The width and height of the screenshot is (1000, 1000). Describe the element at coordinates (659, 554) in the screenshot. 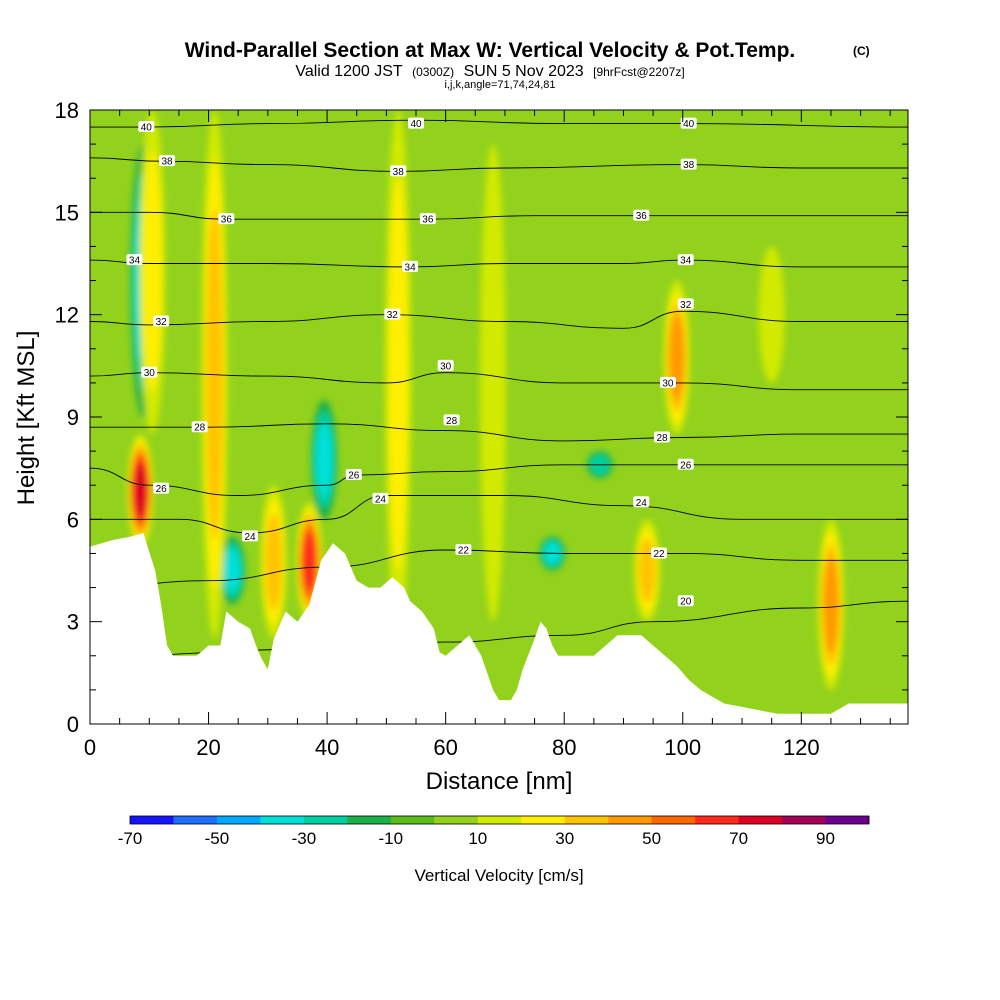

I see `theta-label-text: 22` at that location.